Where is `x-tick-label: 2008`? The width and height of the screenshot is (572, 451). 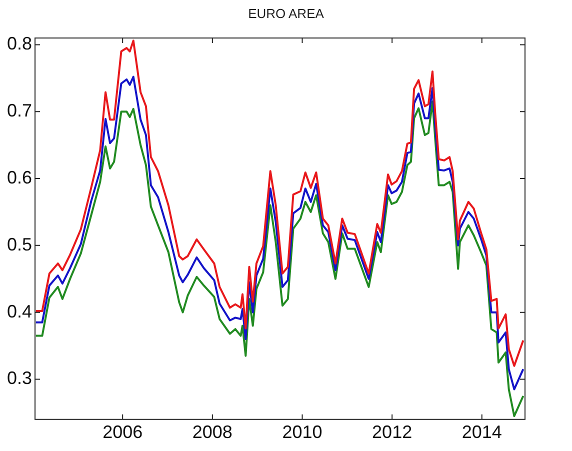 x-tick-label: 2008 is located at coordinates (212, 432).